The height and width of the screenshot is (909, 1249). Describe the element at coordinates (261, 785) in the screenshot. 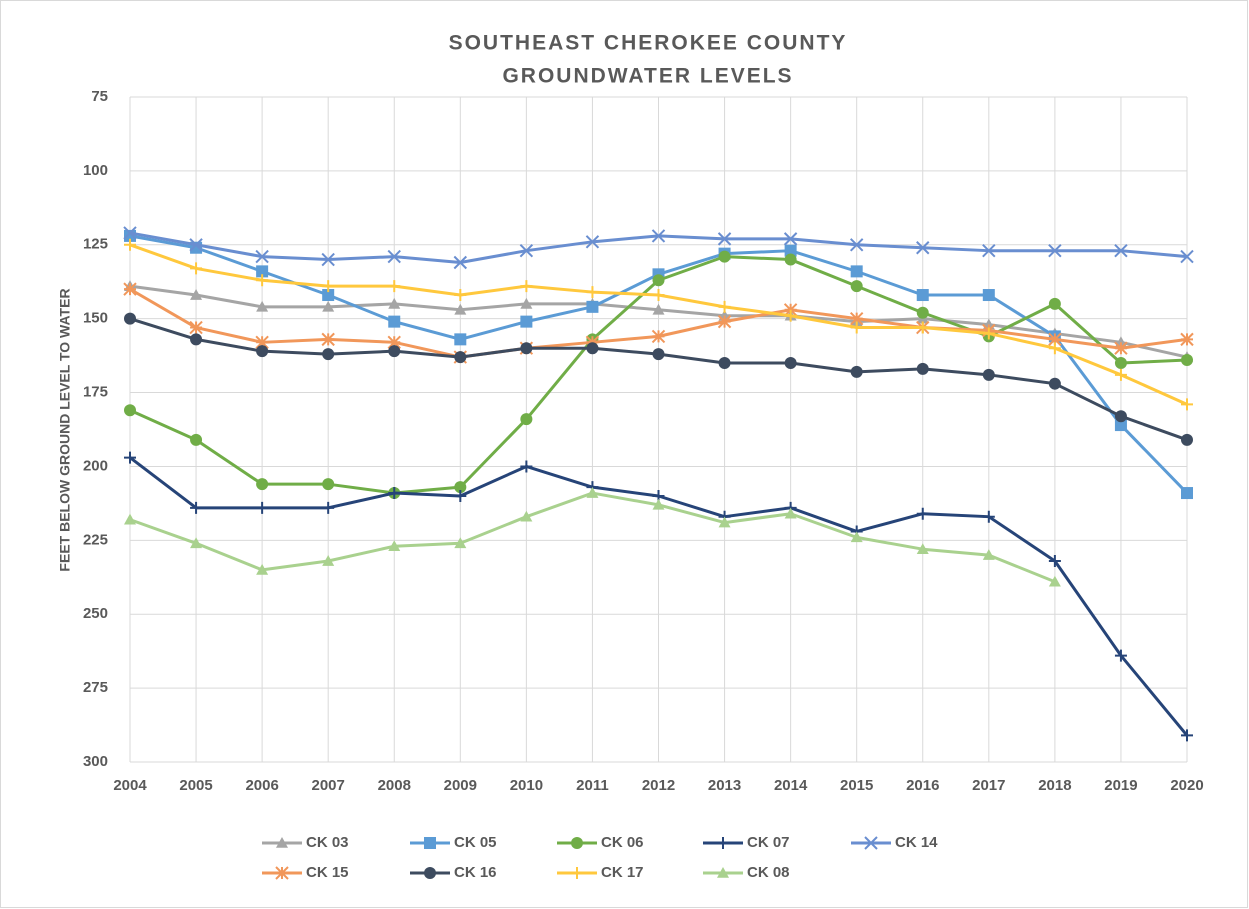

I see `x-tick-label: 2006` at that location.